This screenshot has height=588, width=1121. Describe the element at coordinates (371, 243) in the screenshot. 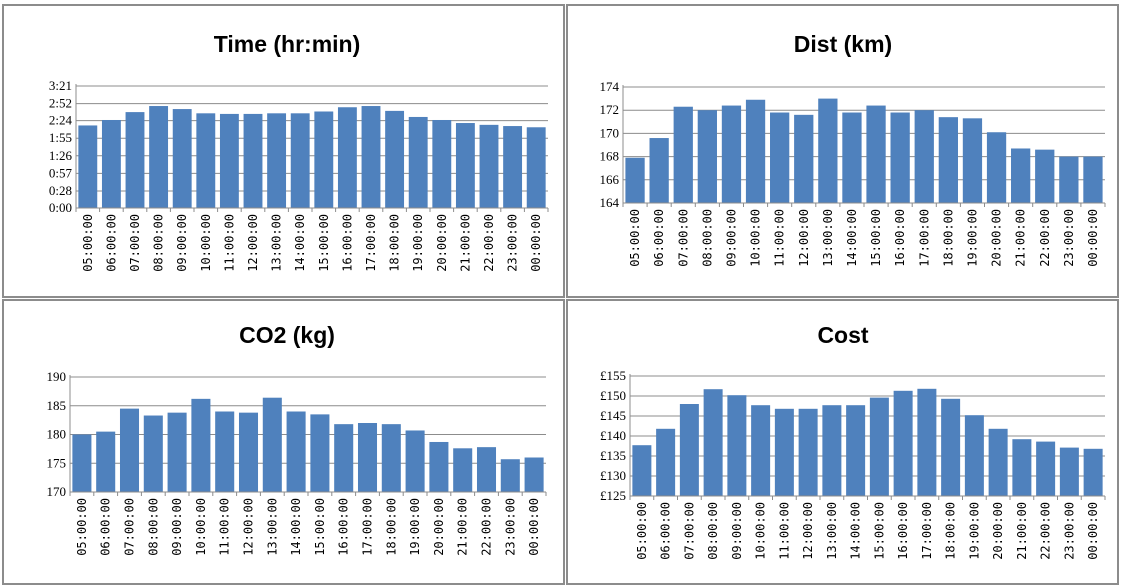

I see `x-tick-label: 17:00:00` at that location.